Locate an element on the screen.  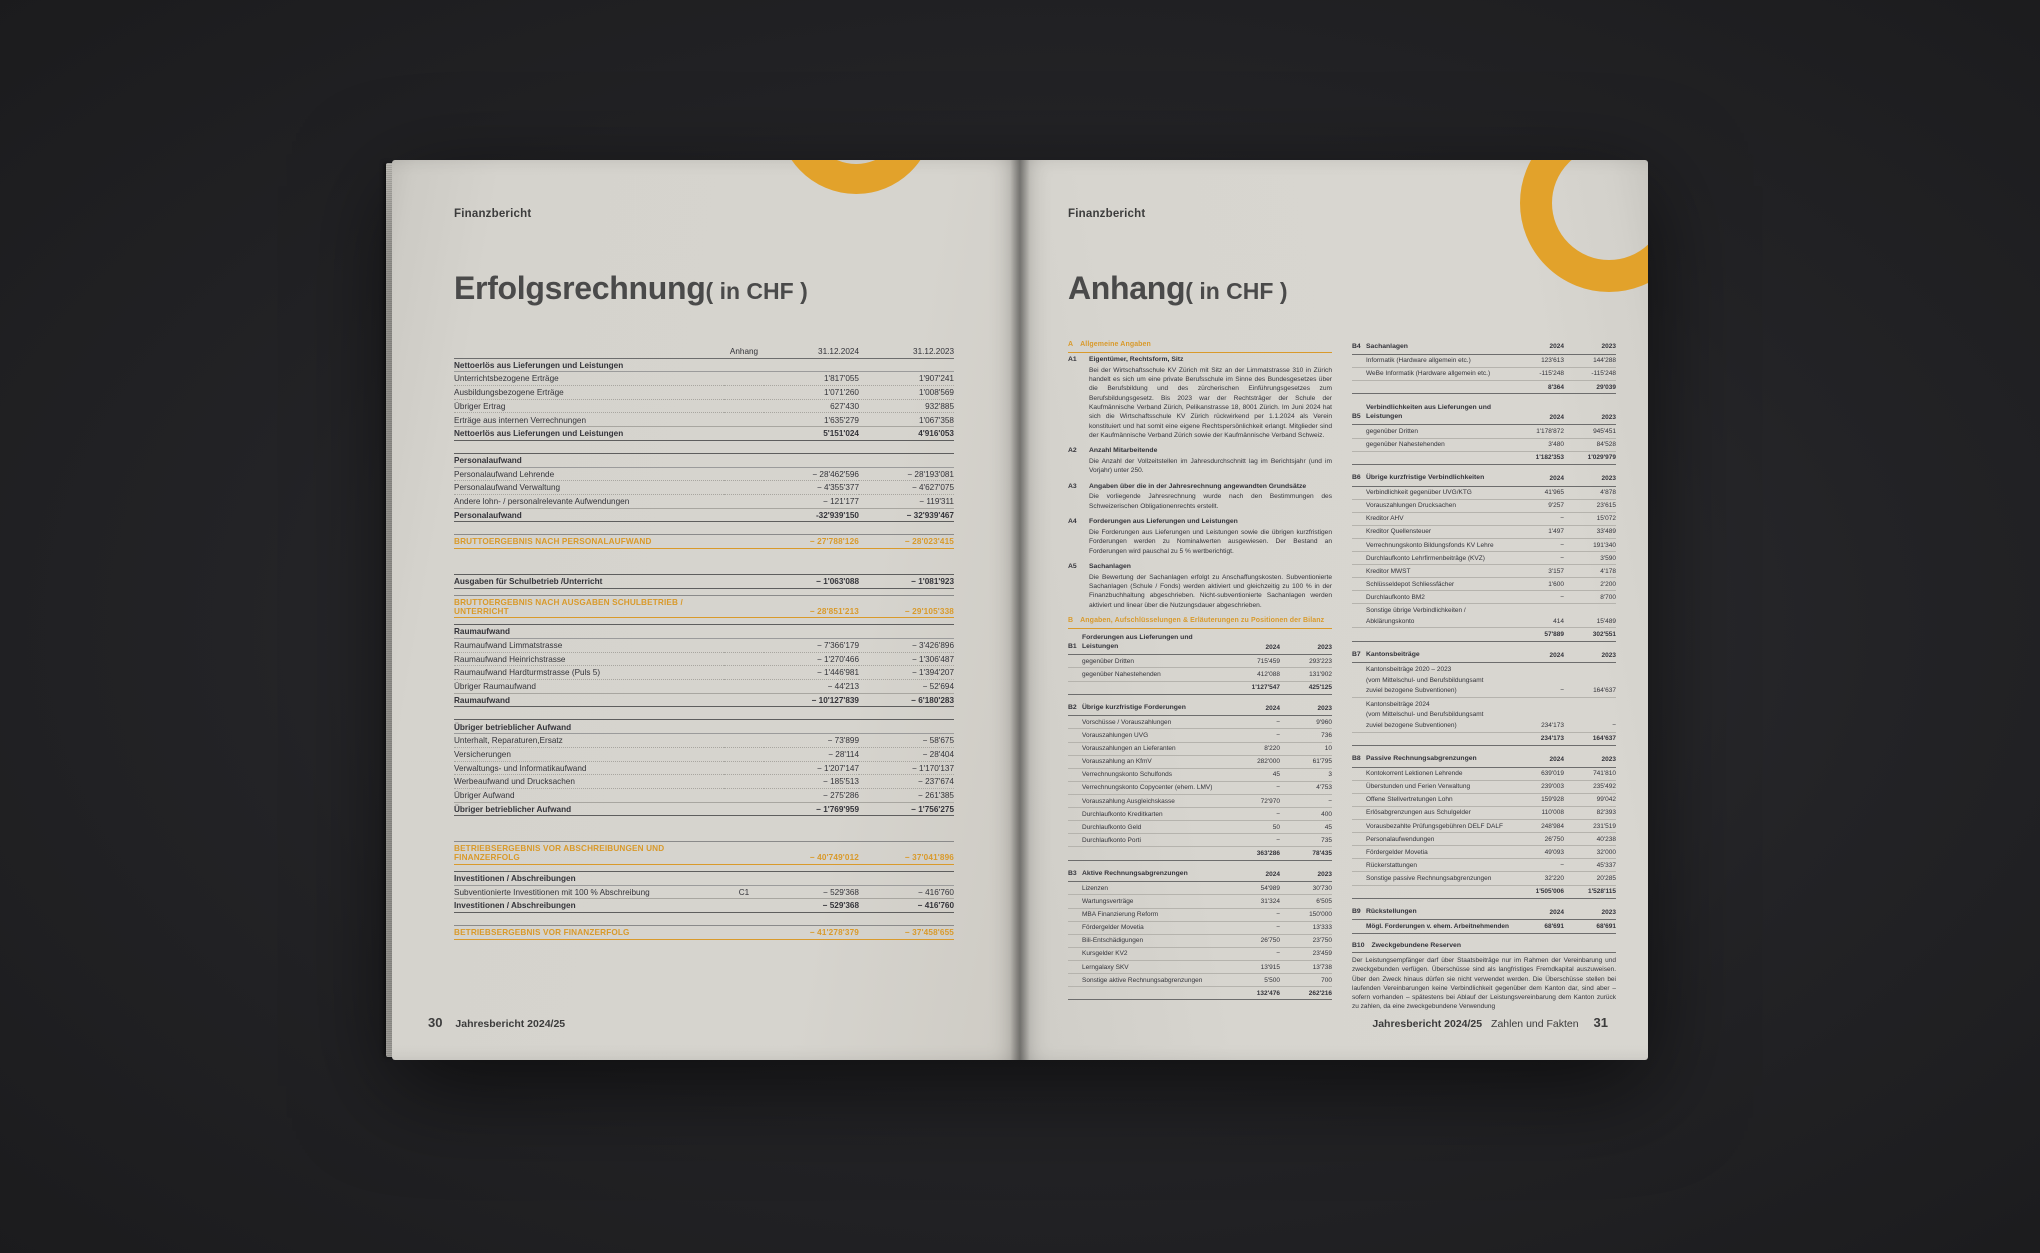
note-row: Rückerstattungen −45'337 is located at coordinates (1484, 865).